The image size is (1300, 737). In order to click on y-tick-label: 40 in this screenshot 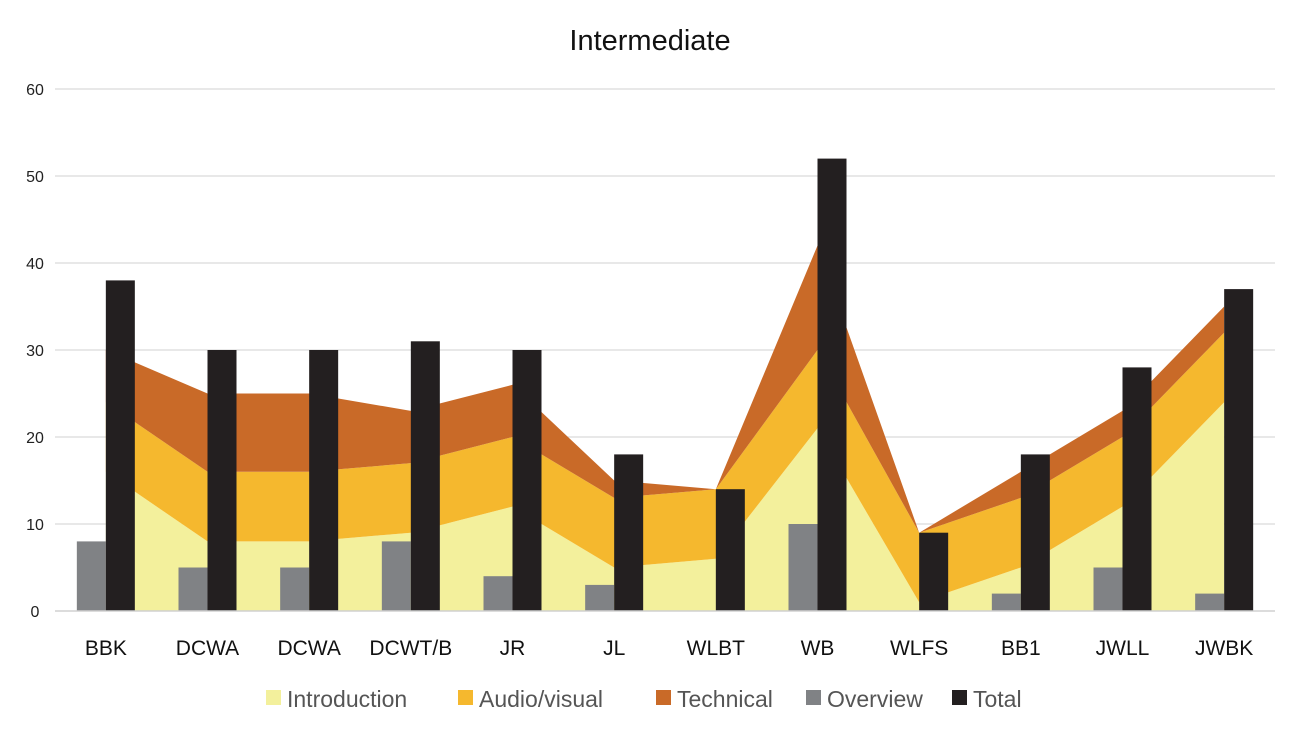, I will do `click(35, 264)`.